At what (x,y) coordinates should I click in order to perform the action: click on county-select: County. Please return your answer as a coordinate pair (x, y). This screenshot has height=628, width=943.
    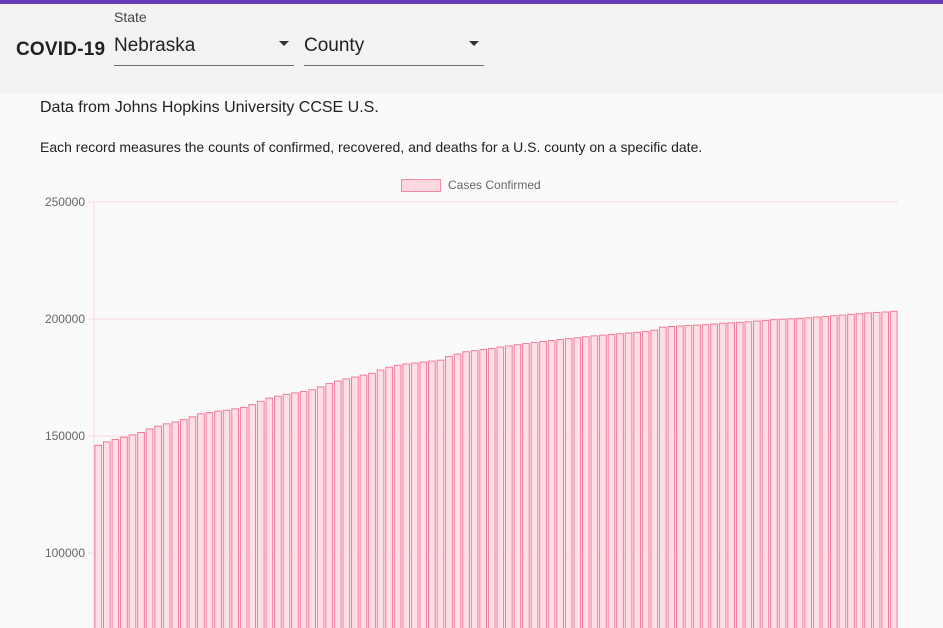
    Looking at the image, I should click on (394, 35).